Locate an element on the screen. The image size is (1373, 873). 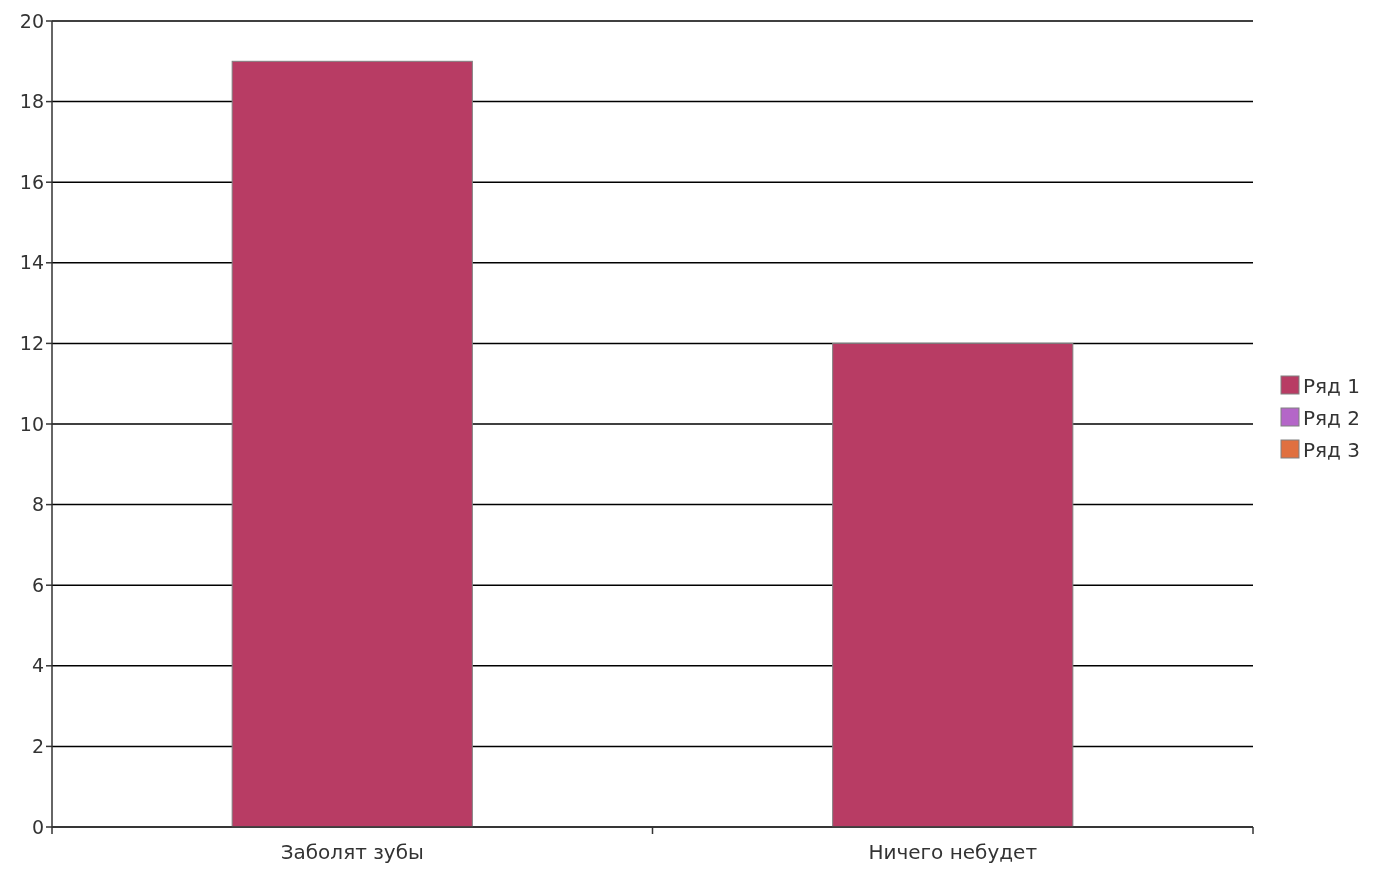
y-tick-label: 18 is located at coordinates (31, 101).